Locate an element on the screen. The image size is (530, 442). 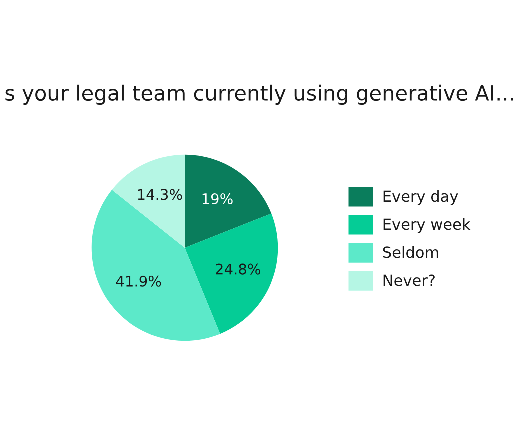
data-label: 19% is located at coordinates (217, 198).